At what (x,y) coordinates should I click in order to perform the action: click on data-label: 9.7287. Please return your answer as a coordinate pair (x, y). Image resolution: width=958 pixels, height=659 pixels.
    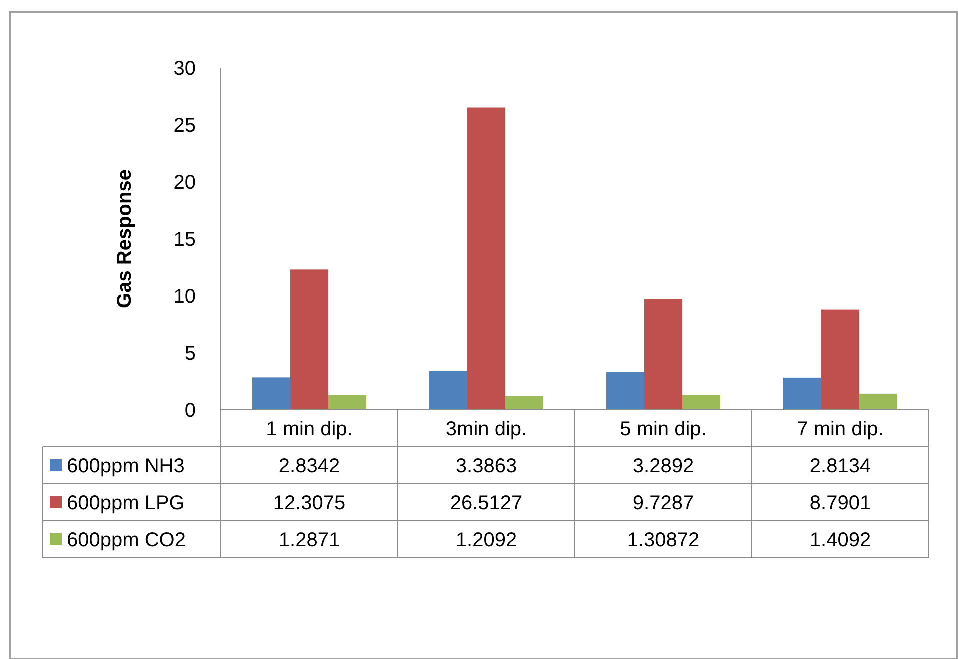
    Looking at the image, I should click on (663, 503).